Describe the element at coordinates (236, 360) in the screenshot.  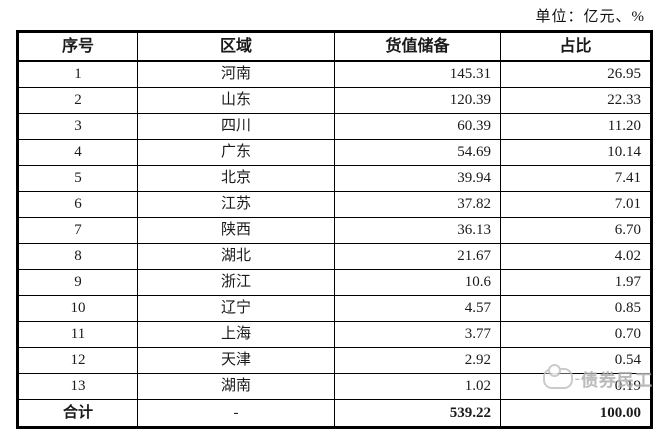
I see `cell-region: 天津` at that location.